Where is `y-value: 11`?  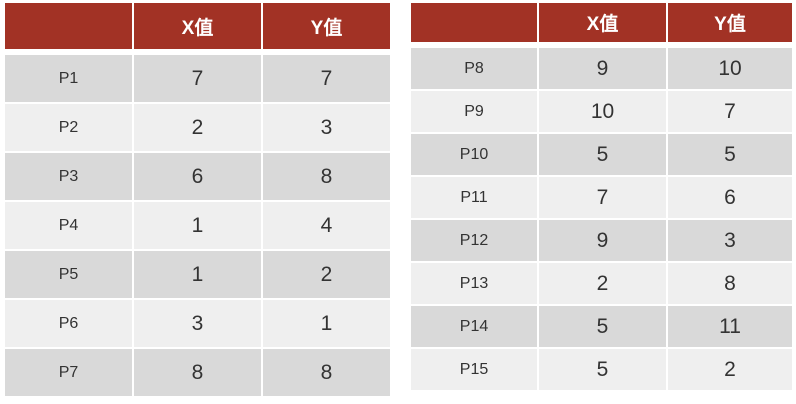 y-value: 11 is located at coordinates (730, 326).